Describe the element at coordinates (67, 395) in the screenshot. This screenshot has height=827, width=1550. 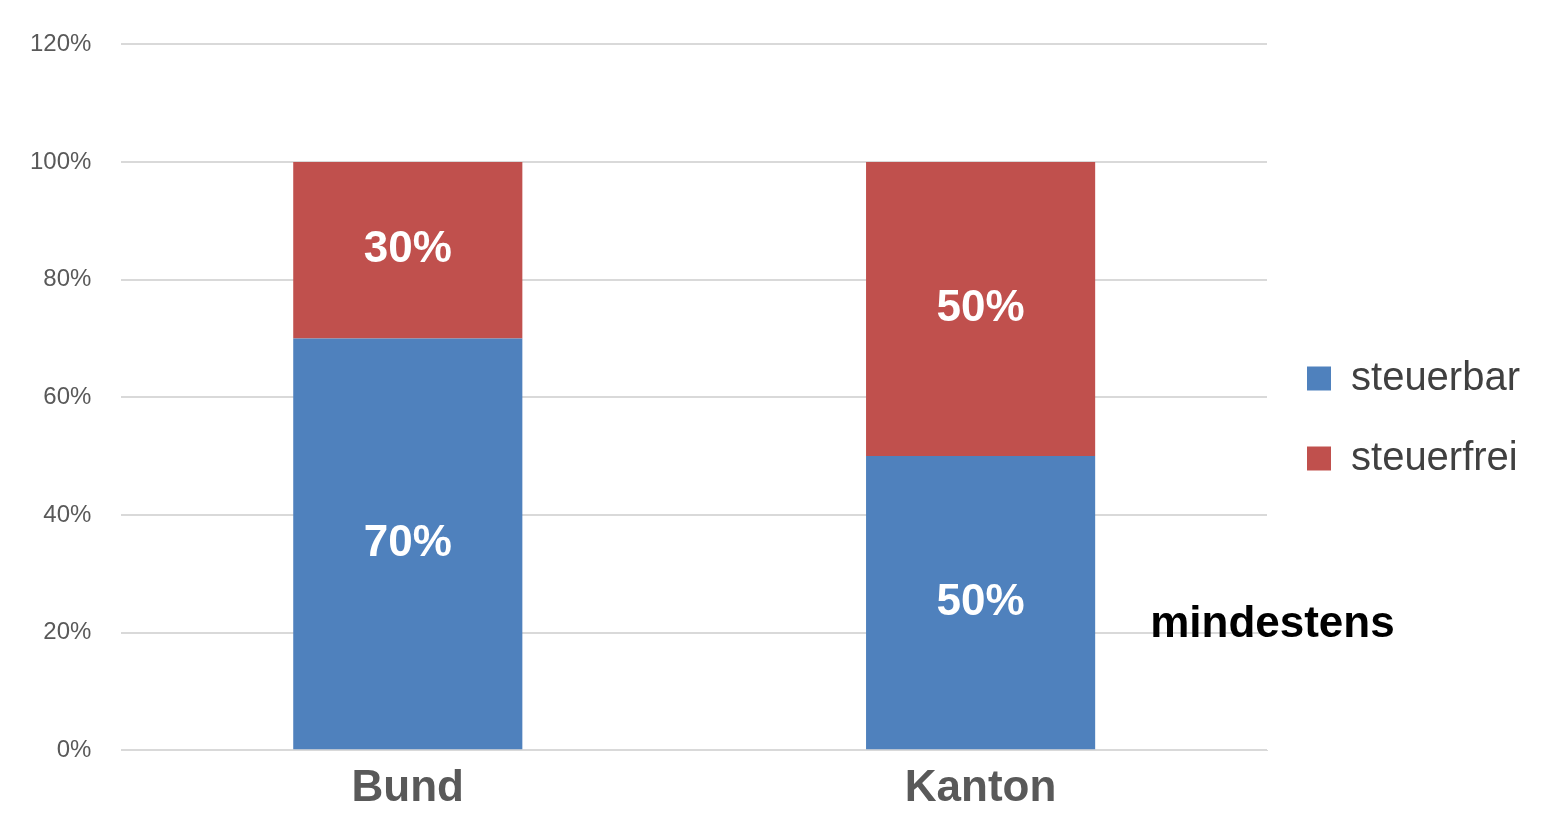
I see `y-tick-label: 60%` at that location.